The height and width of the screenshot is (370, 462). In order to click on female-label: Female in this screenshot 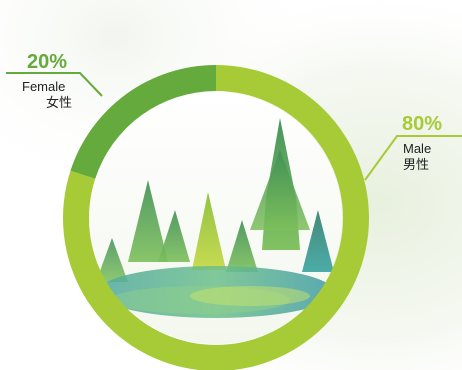, I will do `click(44, 86)`.